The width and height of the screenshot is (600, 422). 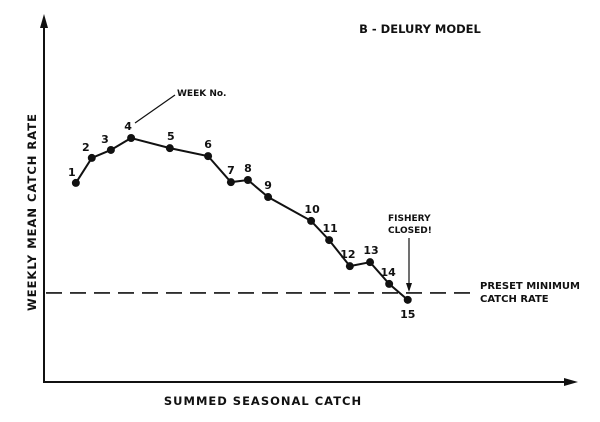 I want to click on data-point-label: 4, so click(x=128, y=126).